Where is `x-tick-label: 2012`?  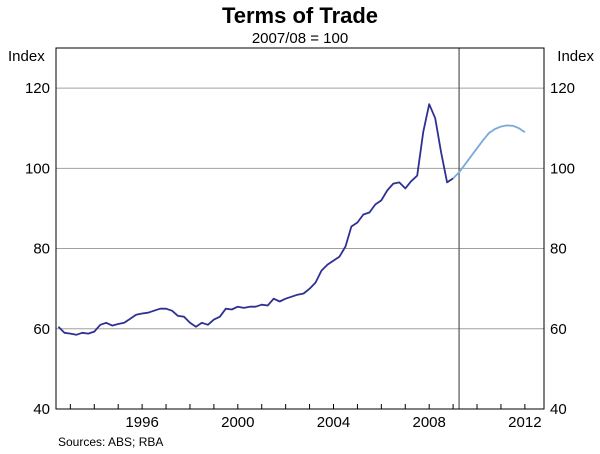 x-tick-label: 2012 is located at coordinates (524, 422).